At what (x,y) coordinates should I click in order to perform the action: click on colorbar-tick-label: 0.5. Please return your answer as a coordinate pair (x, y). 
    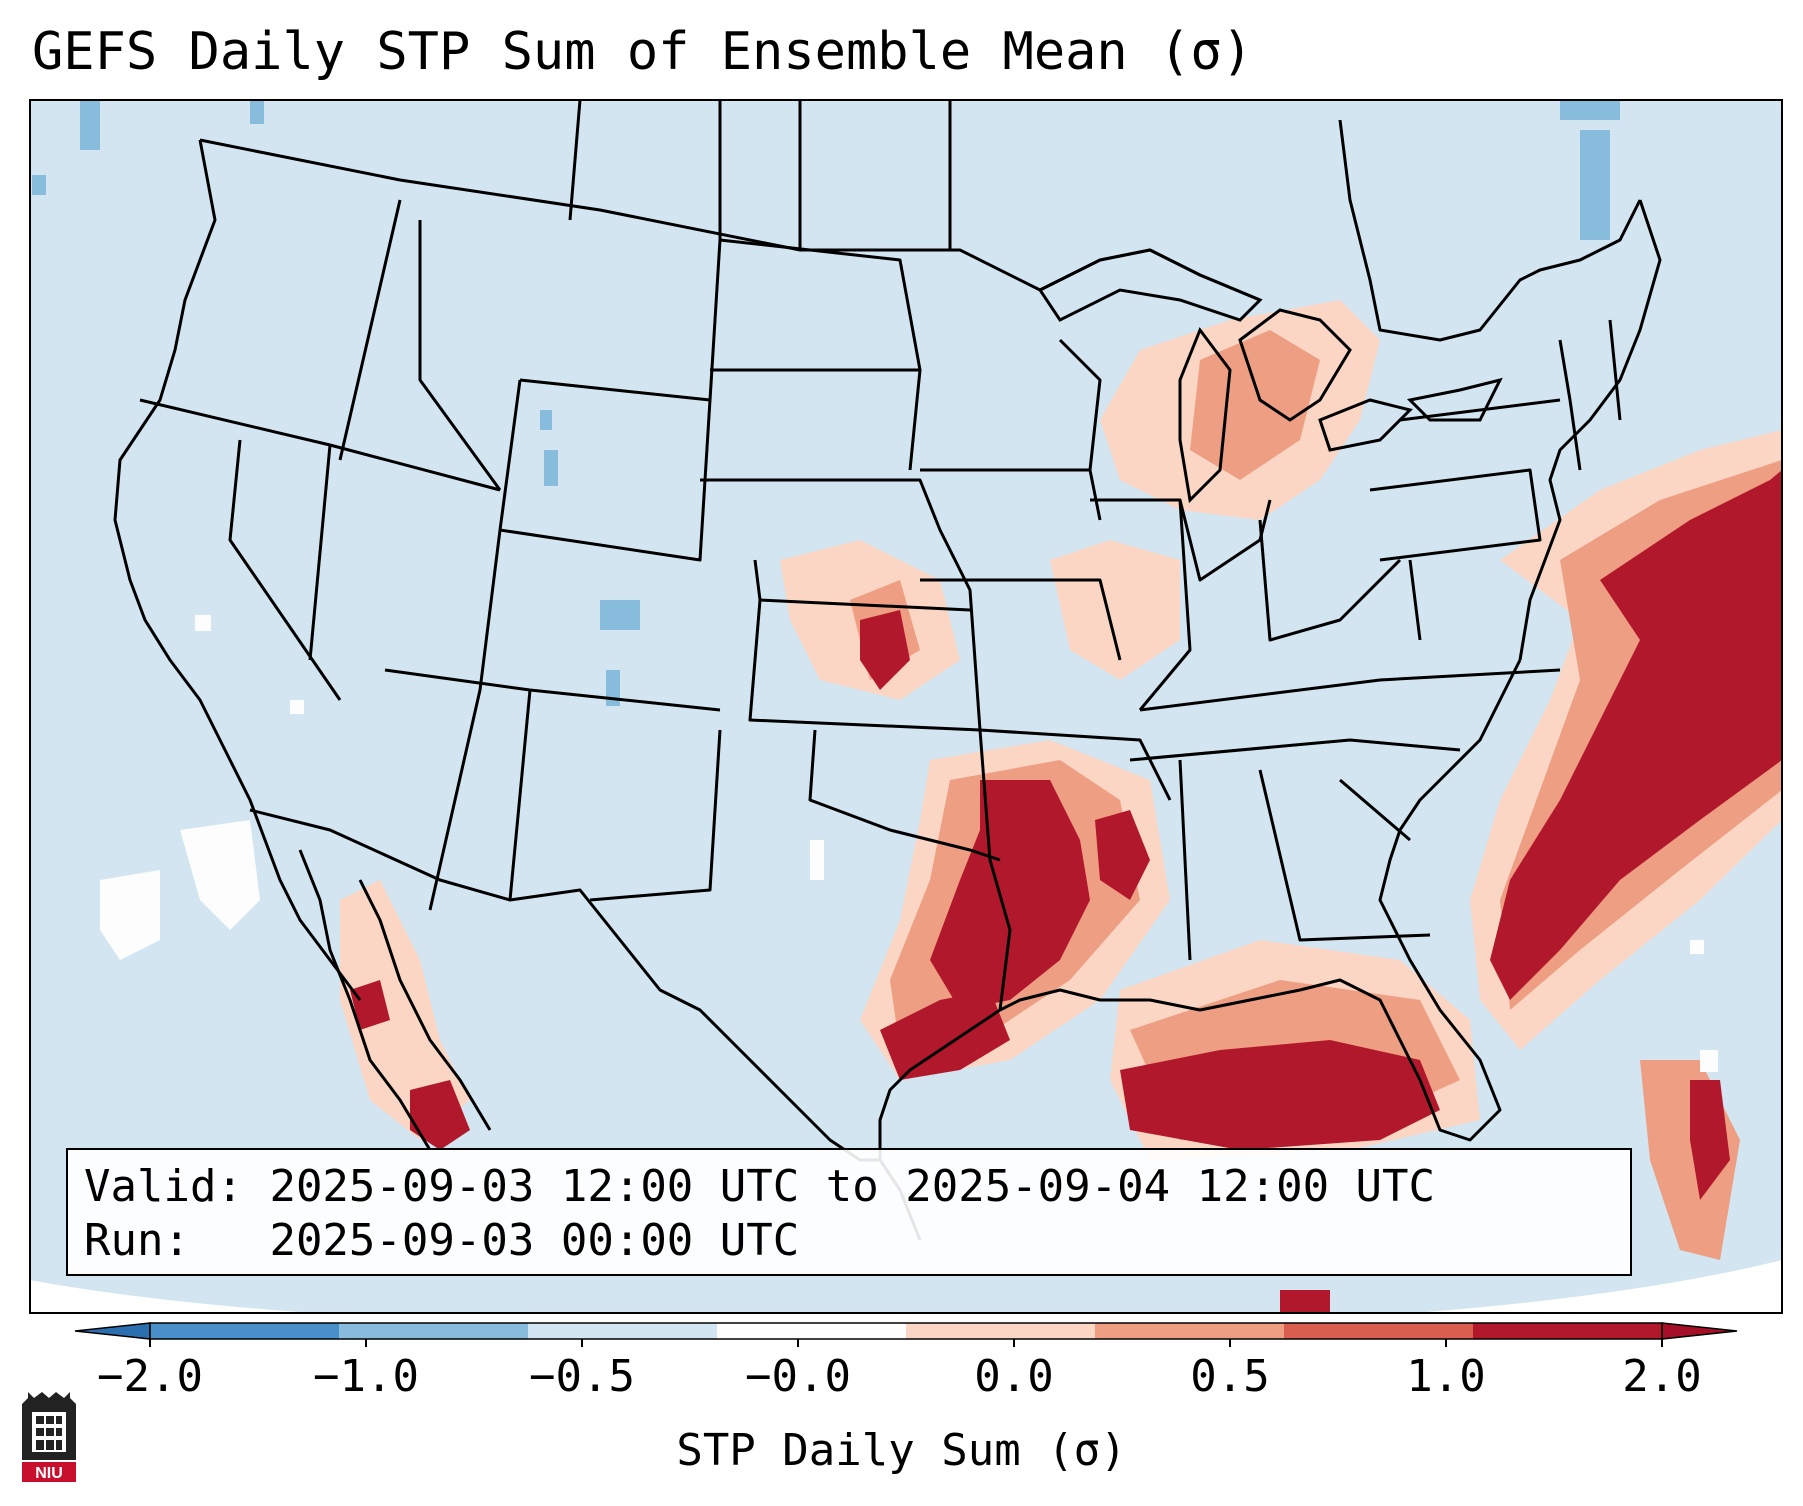
    Looking at the image, I should click on (1229, 1376).